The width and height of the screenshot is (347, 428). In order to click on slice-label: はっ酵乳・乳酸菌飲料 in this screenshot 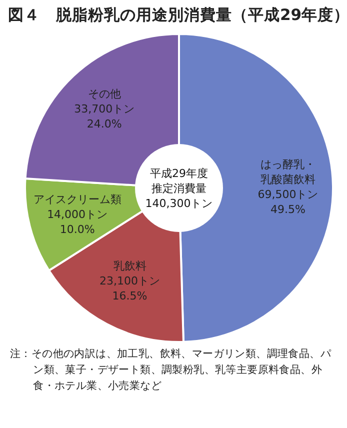, I will do `click(288, 172)`.